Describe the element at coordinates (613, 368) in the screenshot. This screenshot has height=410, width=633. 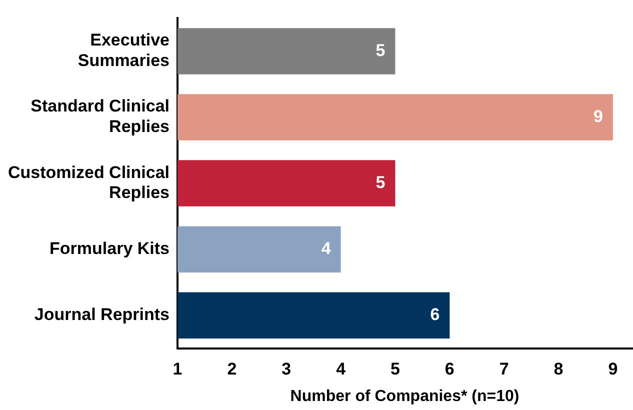
I see `x-tick-label: 9` at that location.